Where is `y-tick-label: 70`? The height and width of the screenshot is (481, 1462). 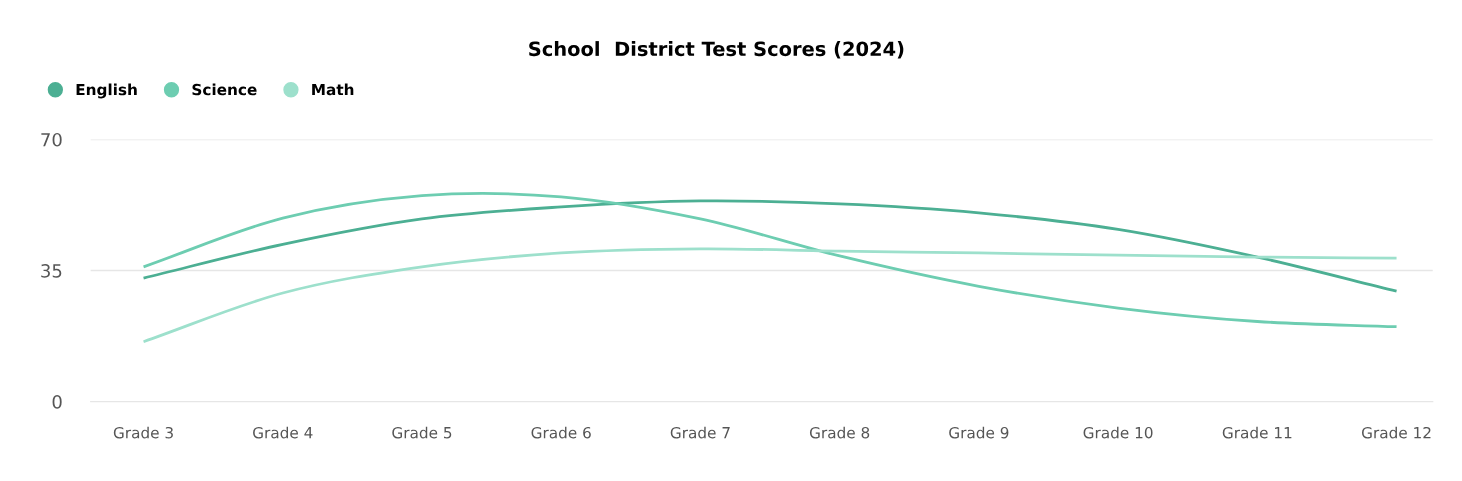
y-tick-label: 70 is located at coordinates (51, 139).